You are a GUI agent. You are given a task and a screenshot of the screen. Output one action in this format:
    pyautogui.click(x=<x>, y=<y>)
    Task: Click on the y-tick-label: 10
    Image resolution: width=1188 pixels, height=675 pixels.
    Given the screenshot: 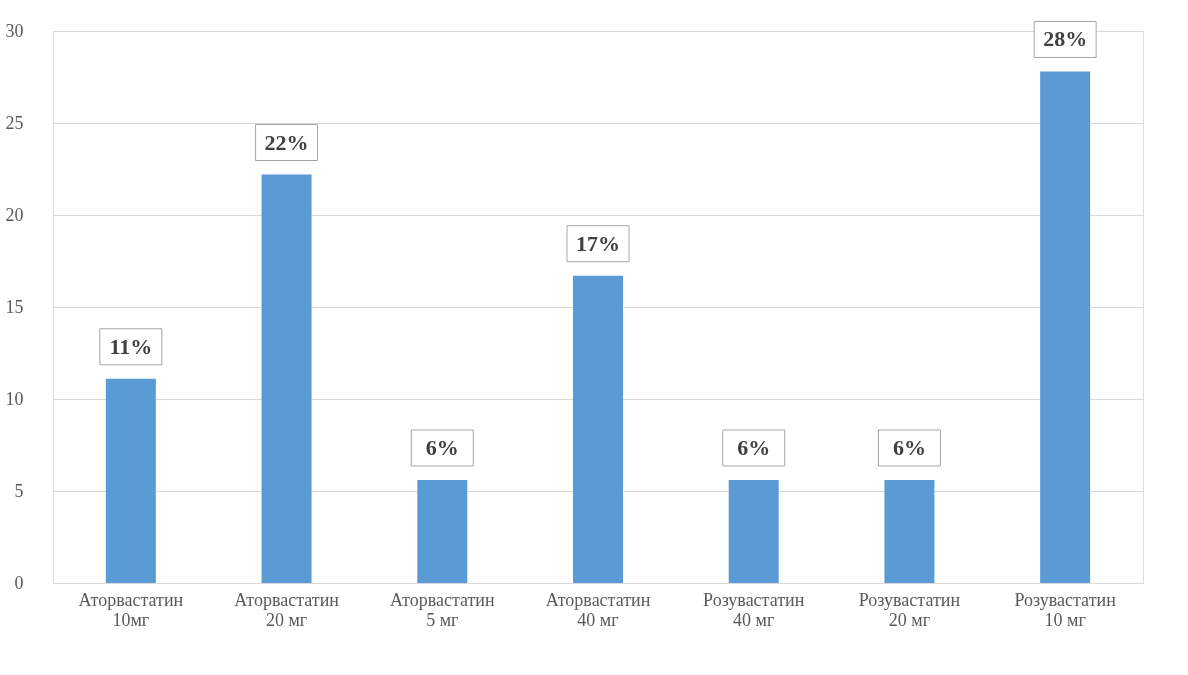 What is the action you would take?
    pyautogui.click(x=14, y=398)
    